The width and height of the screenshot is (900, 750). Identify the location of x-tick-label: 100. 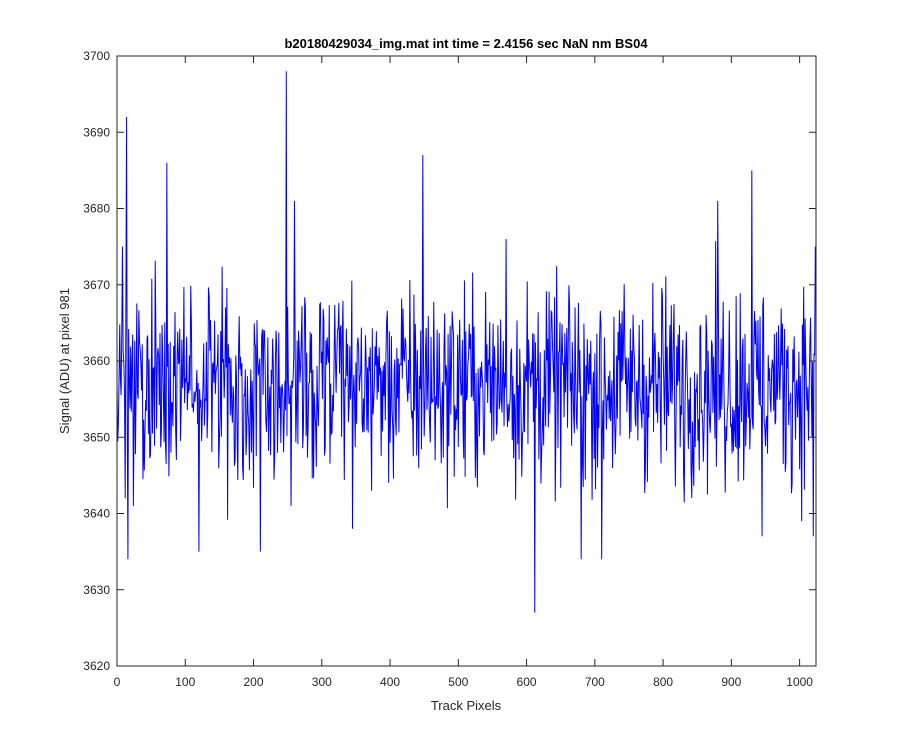
(185, 682).